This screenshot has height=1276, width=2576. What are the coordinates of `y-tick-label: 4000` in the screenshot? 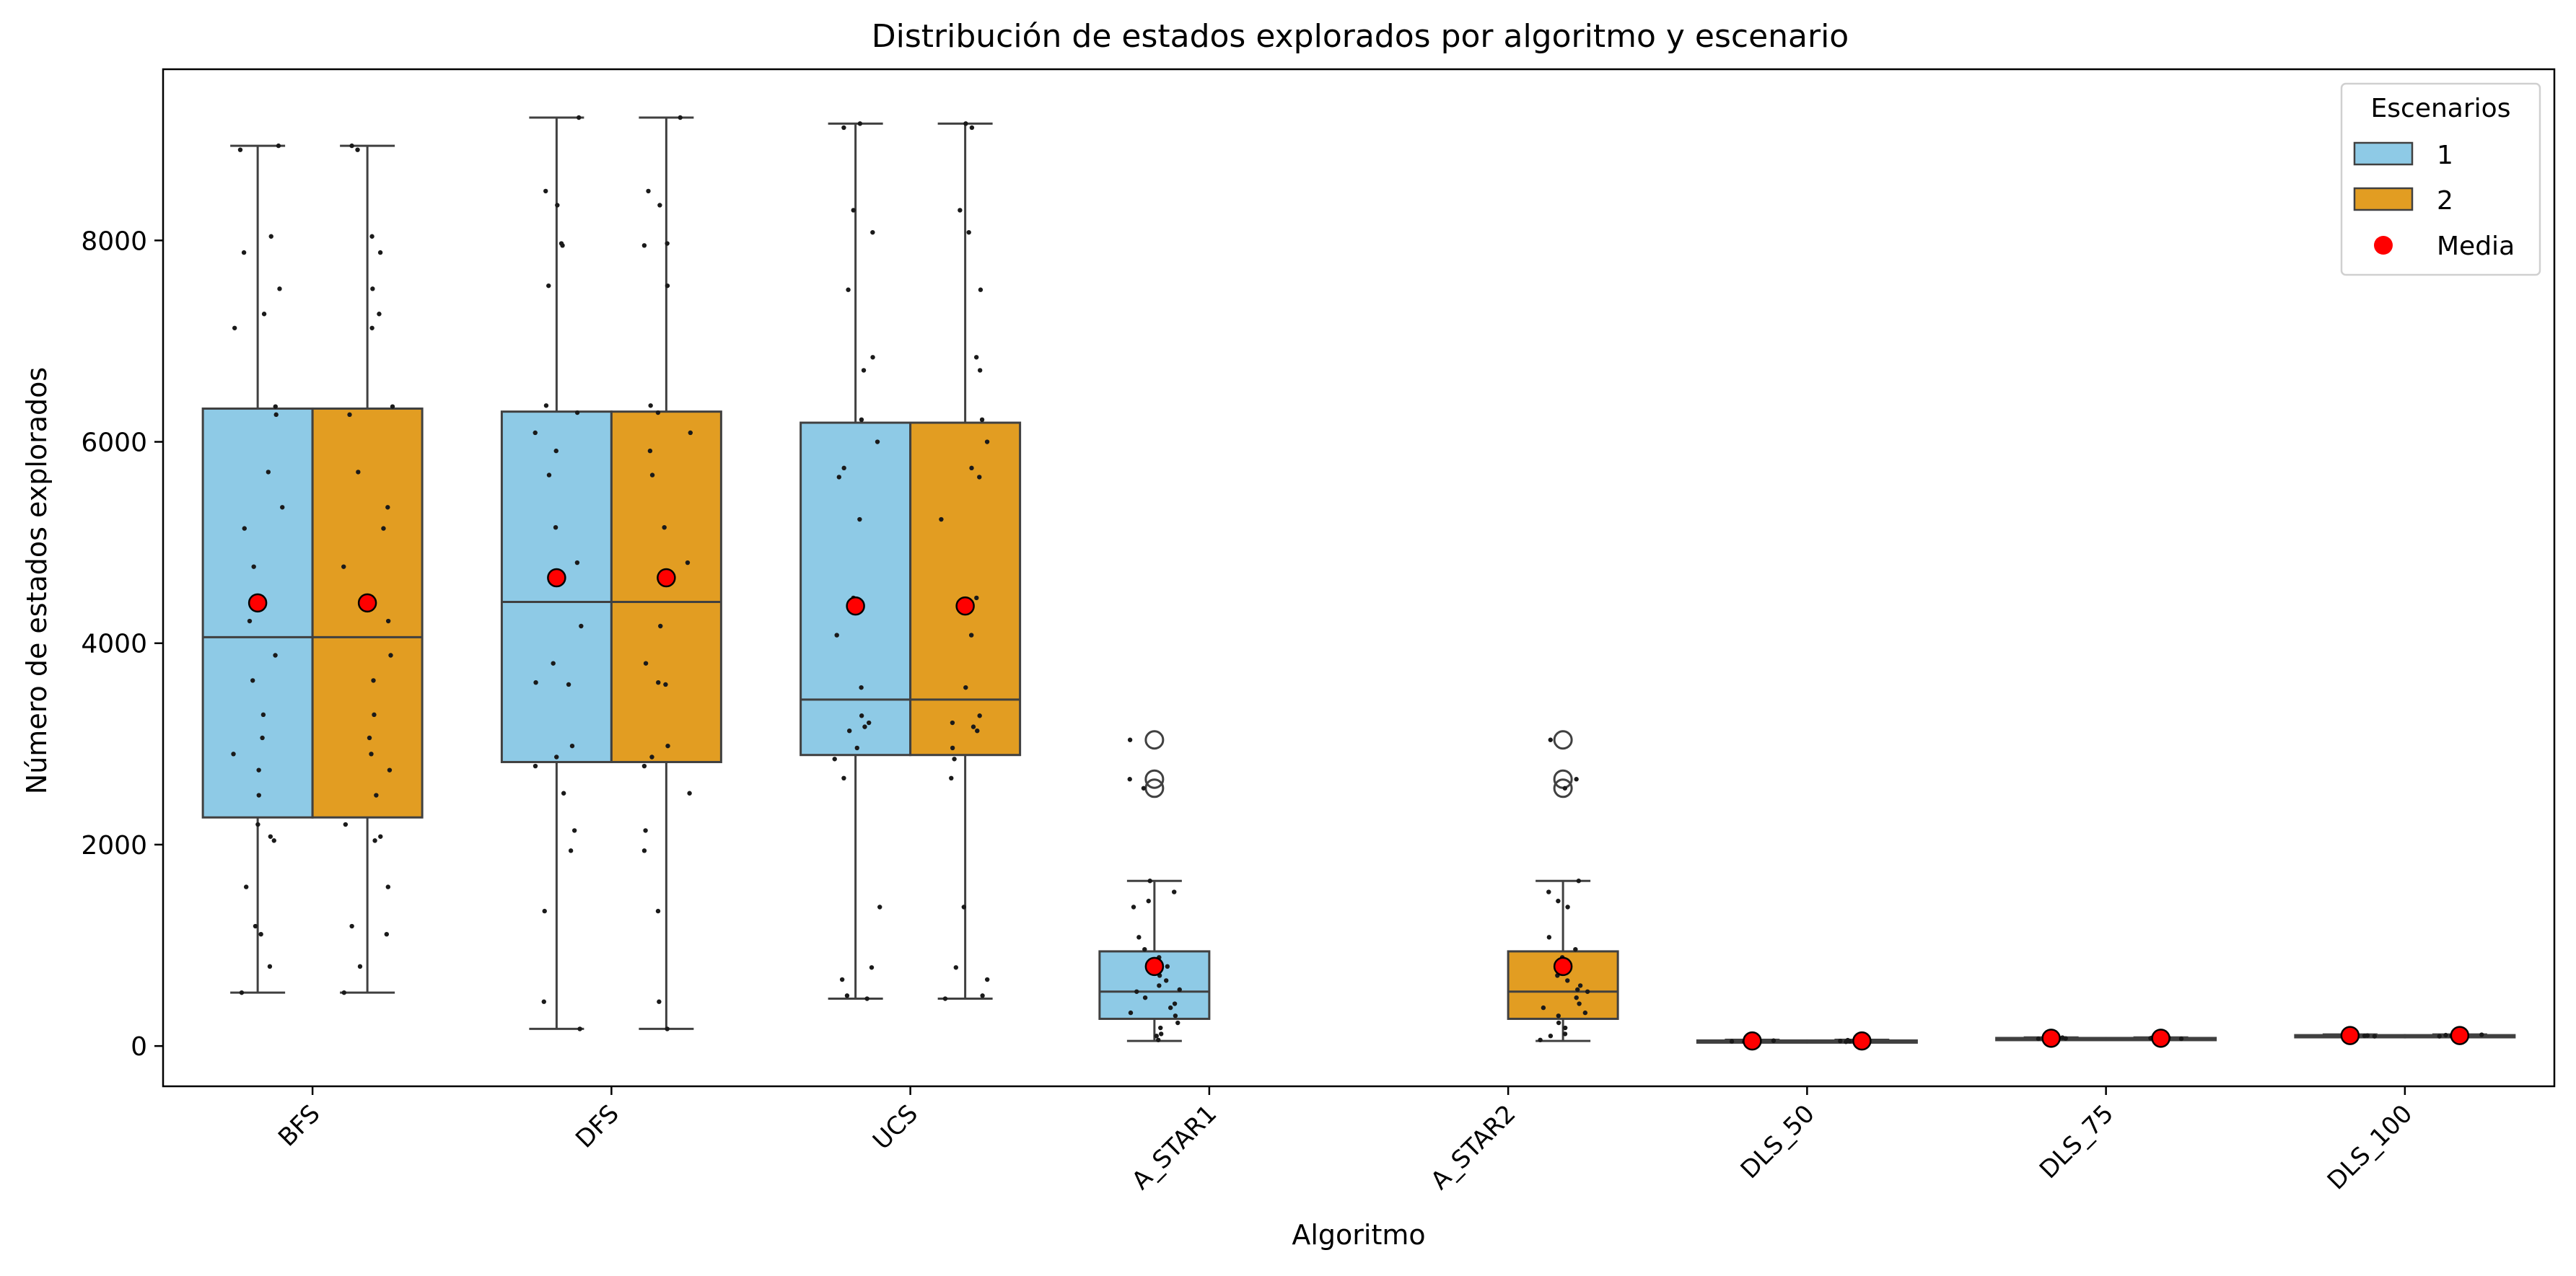 It's located at (114, 645).